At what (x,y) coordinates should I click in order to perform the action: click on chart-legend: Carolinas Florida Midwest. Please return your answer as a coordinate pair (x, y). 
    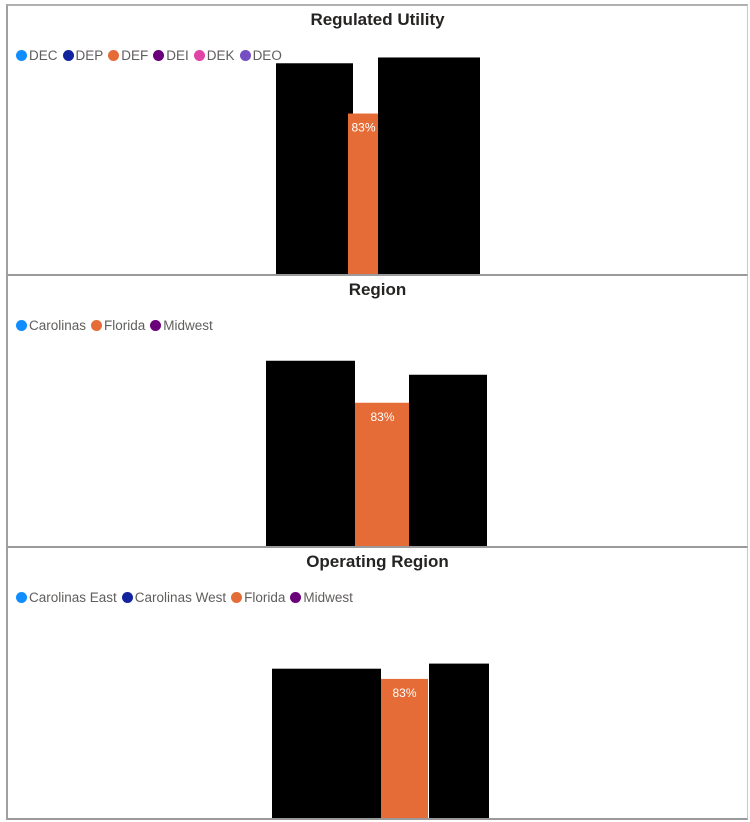
    Looking at the image, I should click on (117, 325).